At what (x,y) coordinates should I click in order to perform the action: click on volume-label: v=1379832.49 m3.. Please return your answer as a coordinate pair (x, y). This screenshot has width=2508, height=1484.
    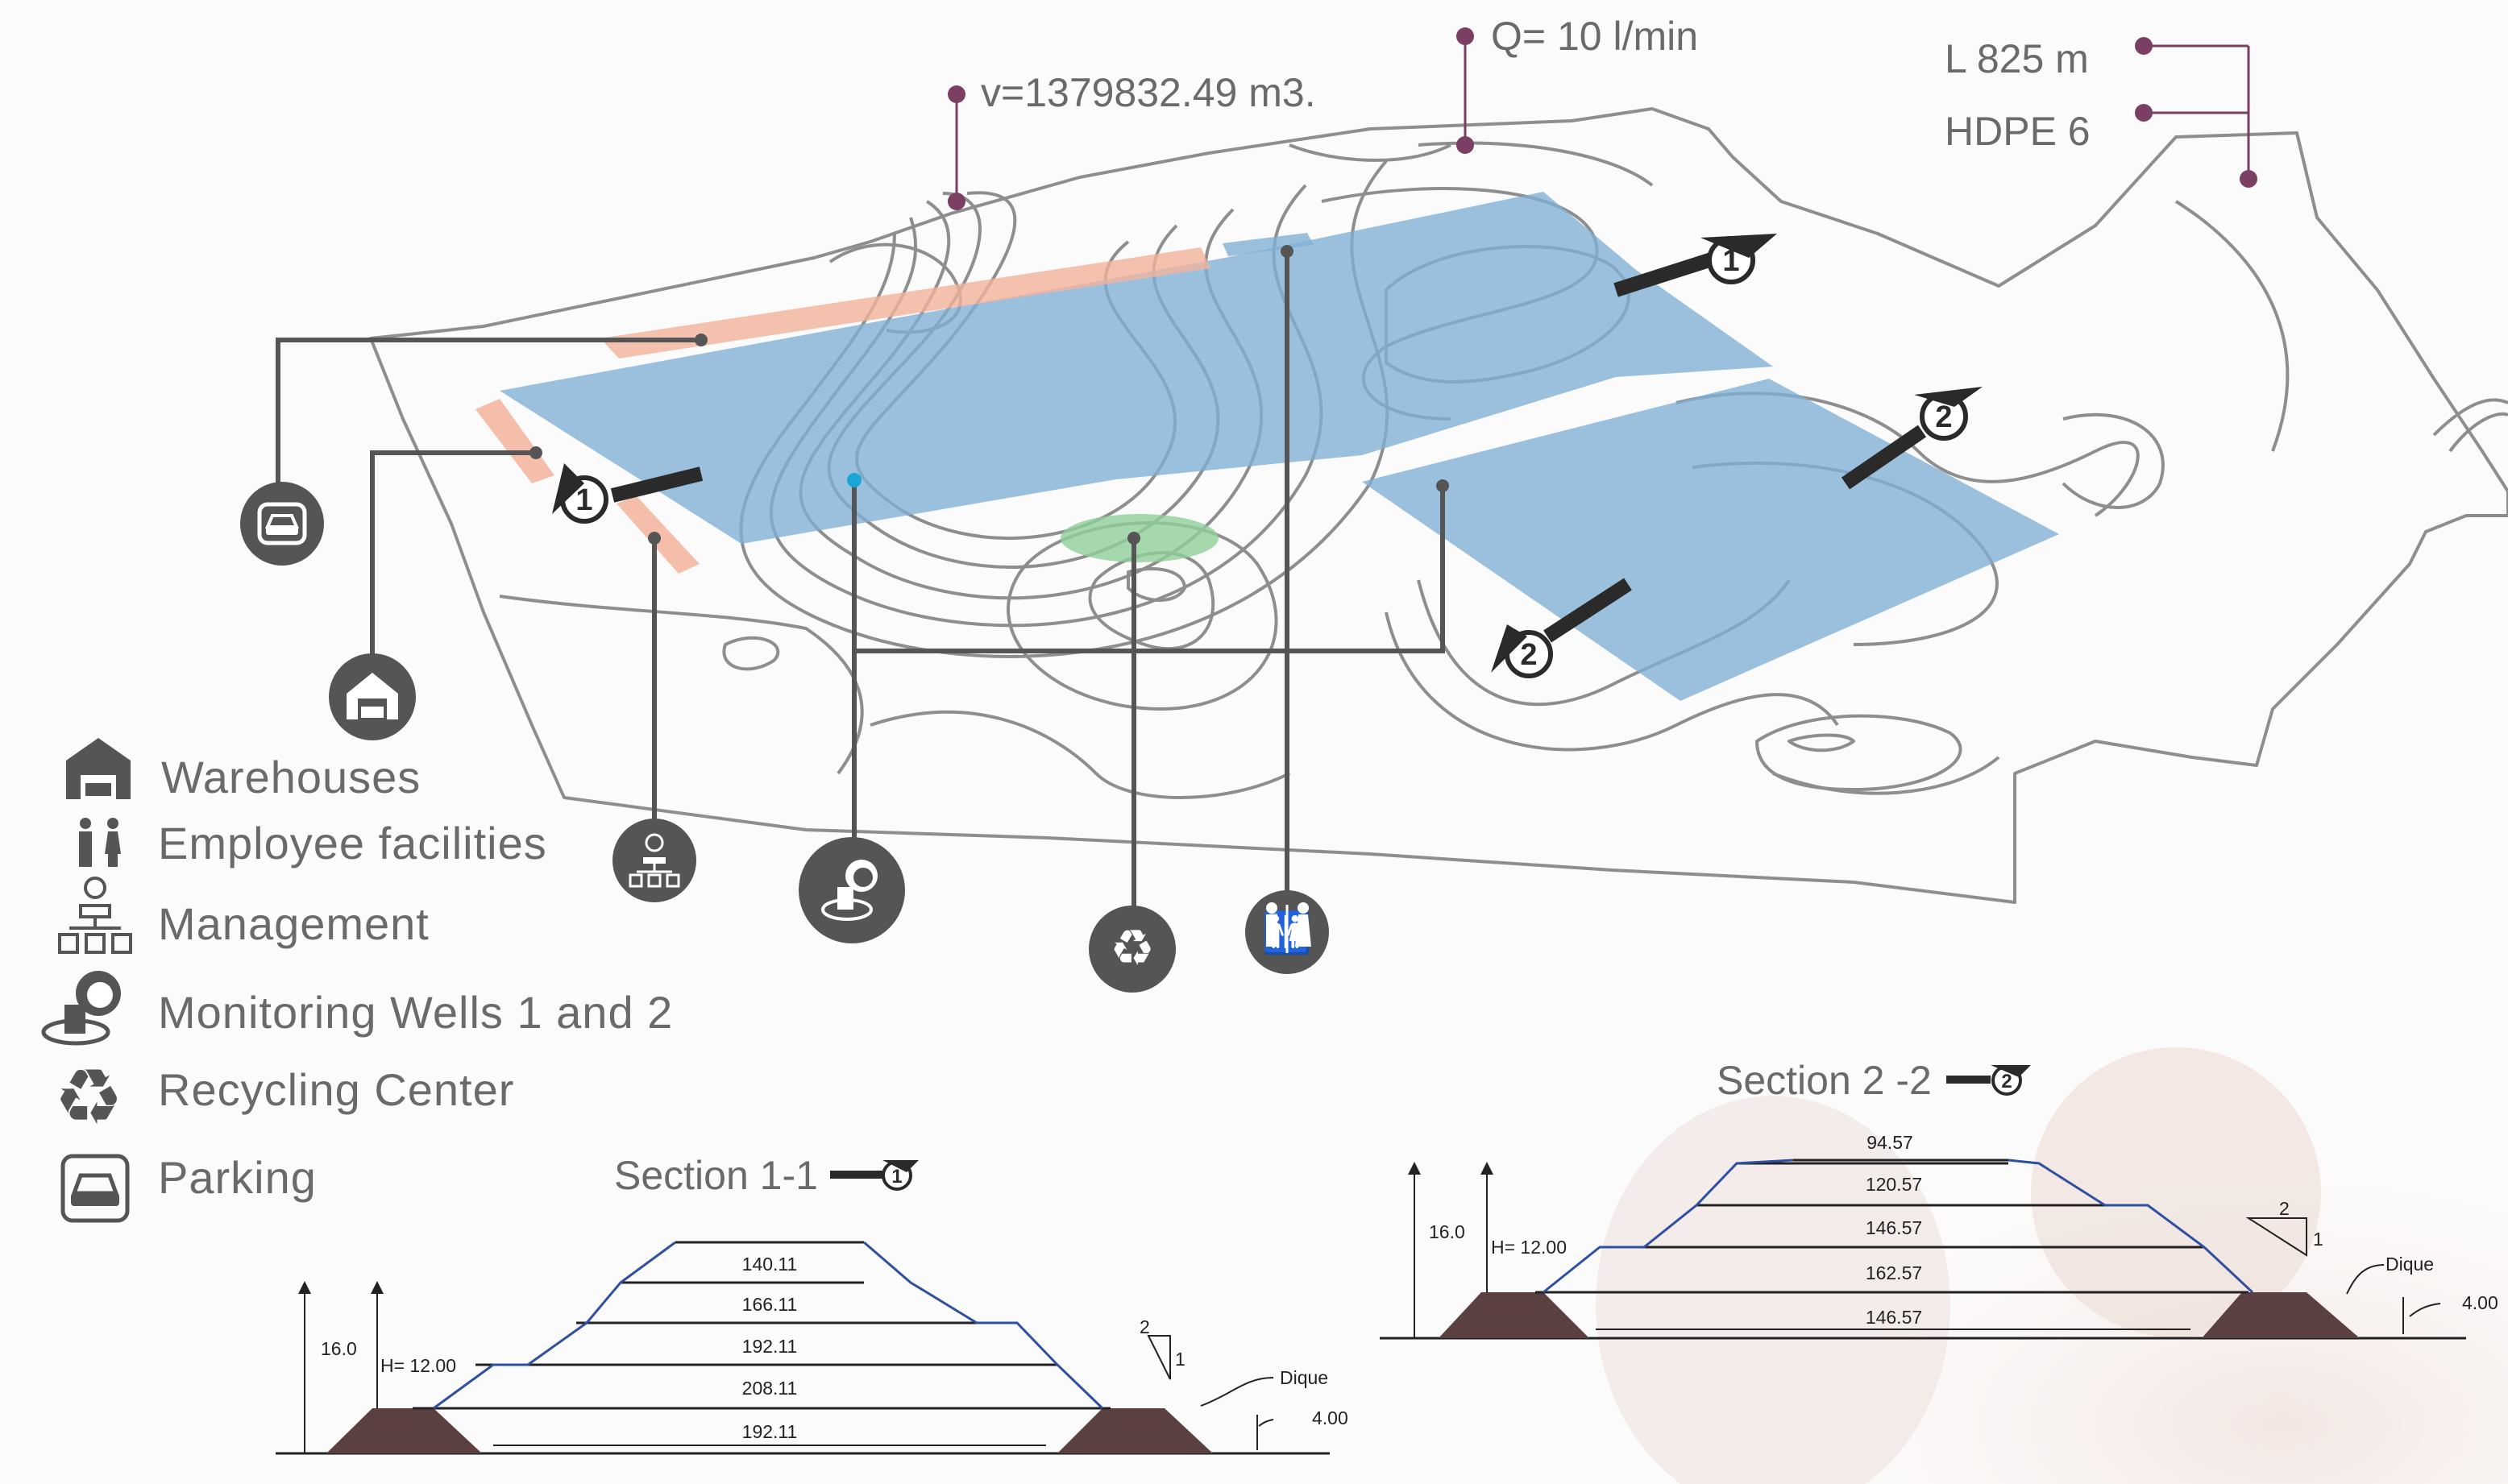
    Looking at the image, I should click on (1148, 92).